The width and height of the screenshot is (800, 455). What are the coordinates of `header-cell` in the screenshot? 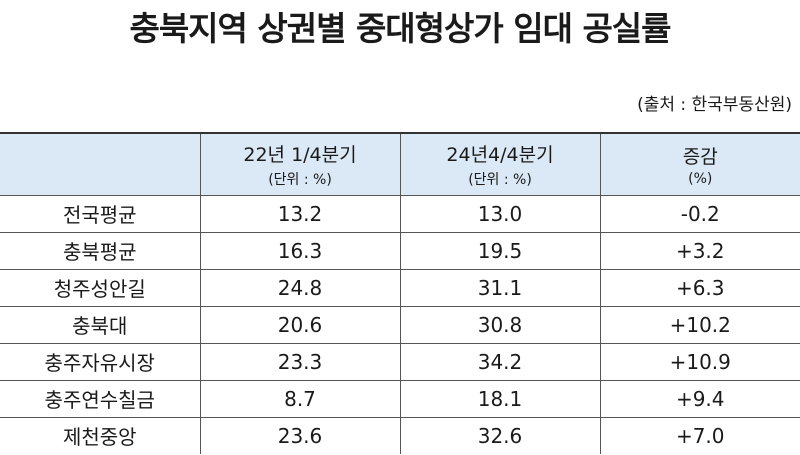 It's located at (100, 164).